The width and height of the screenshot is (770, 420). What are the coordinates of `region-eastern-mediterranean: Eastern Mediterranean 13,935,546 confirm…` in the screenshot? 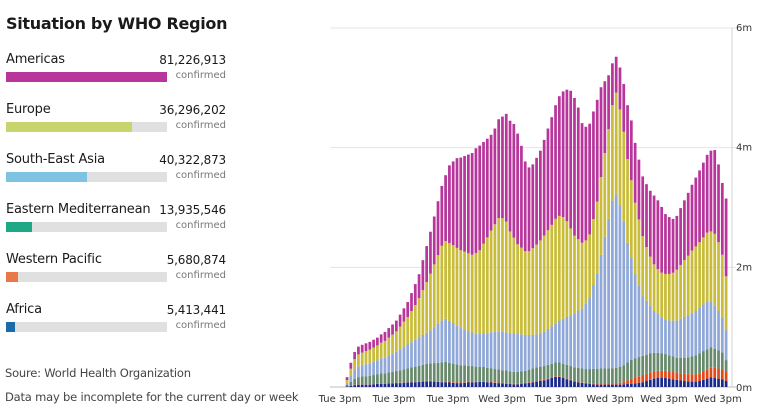 It's located at (118, 227).